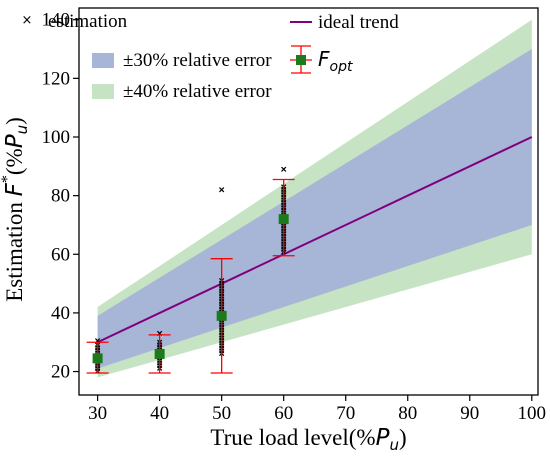 Image resolution: width=550 pixels, height=457 pixels. What do you see at coordinates (88, 21) in the screenshot?
I see `legend-estimation-label: estimation` at bounding box center [88, 21].